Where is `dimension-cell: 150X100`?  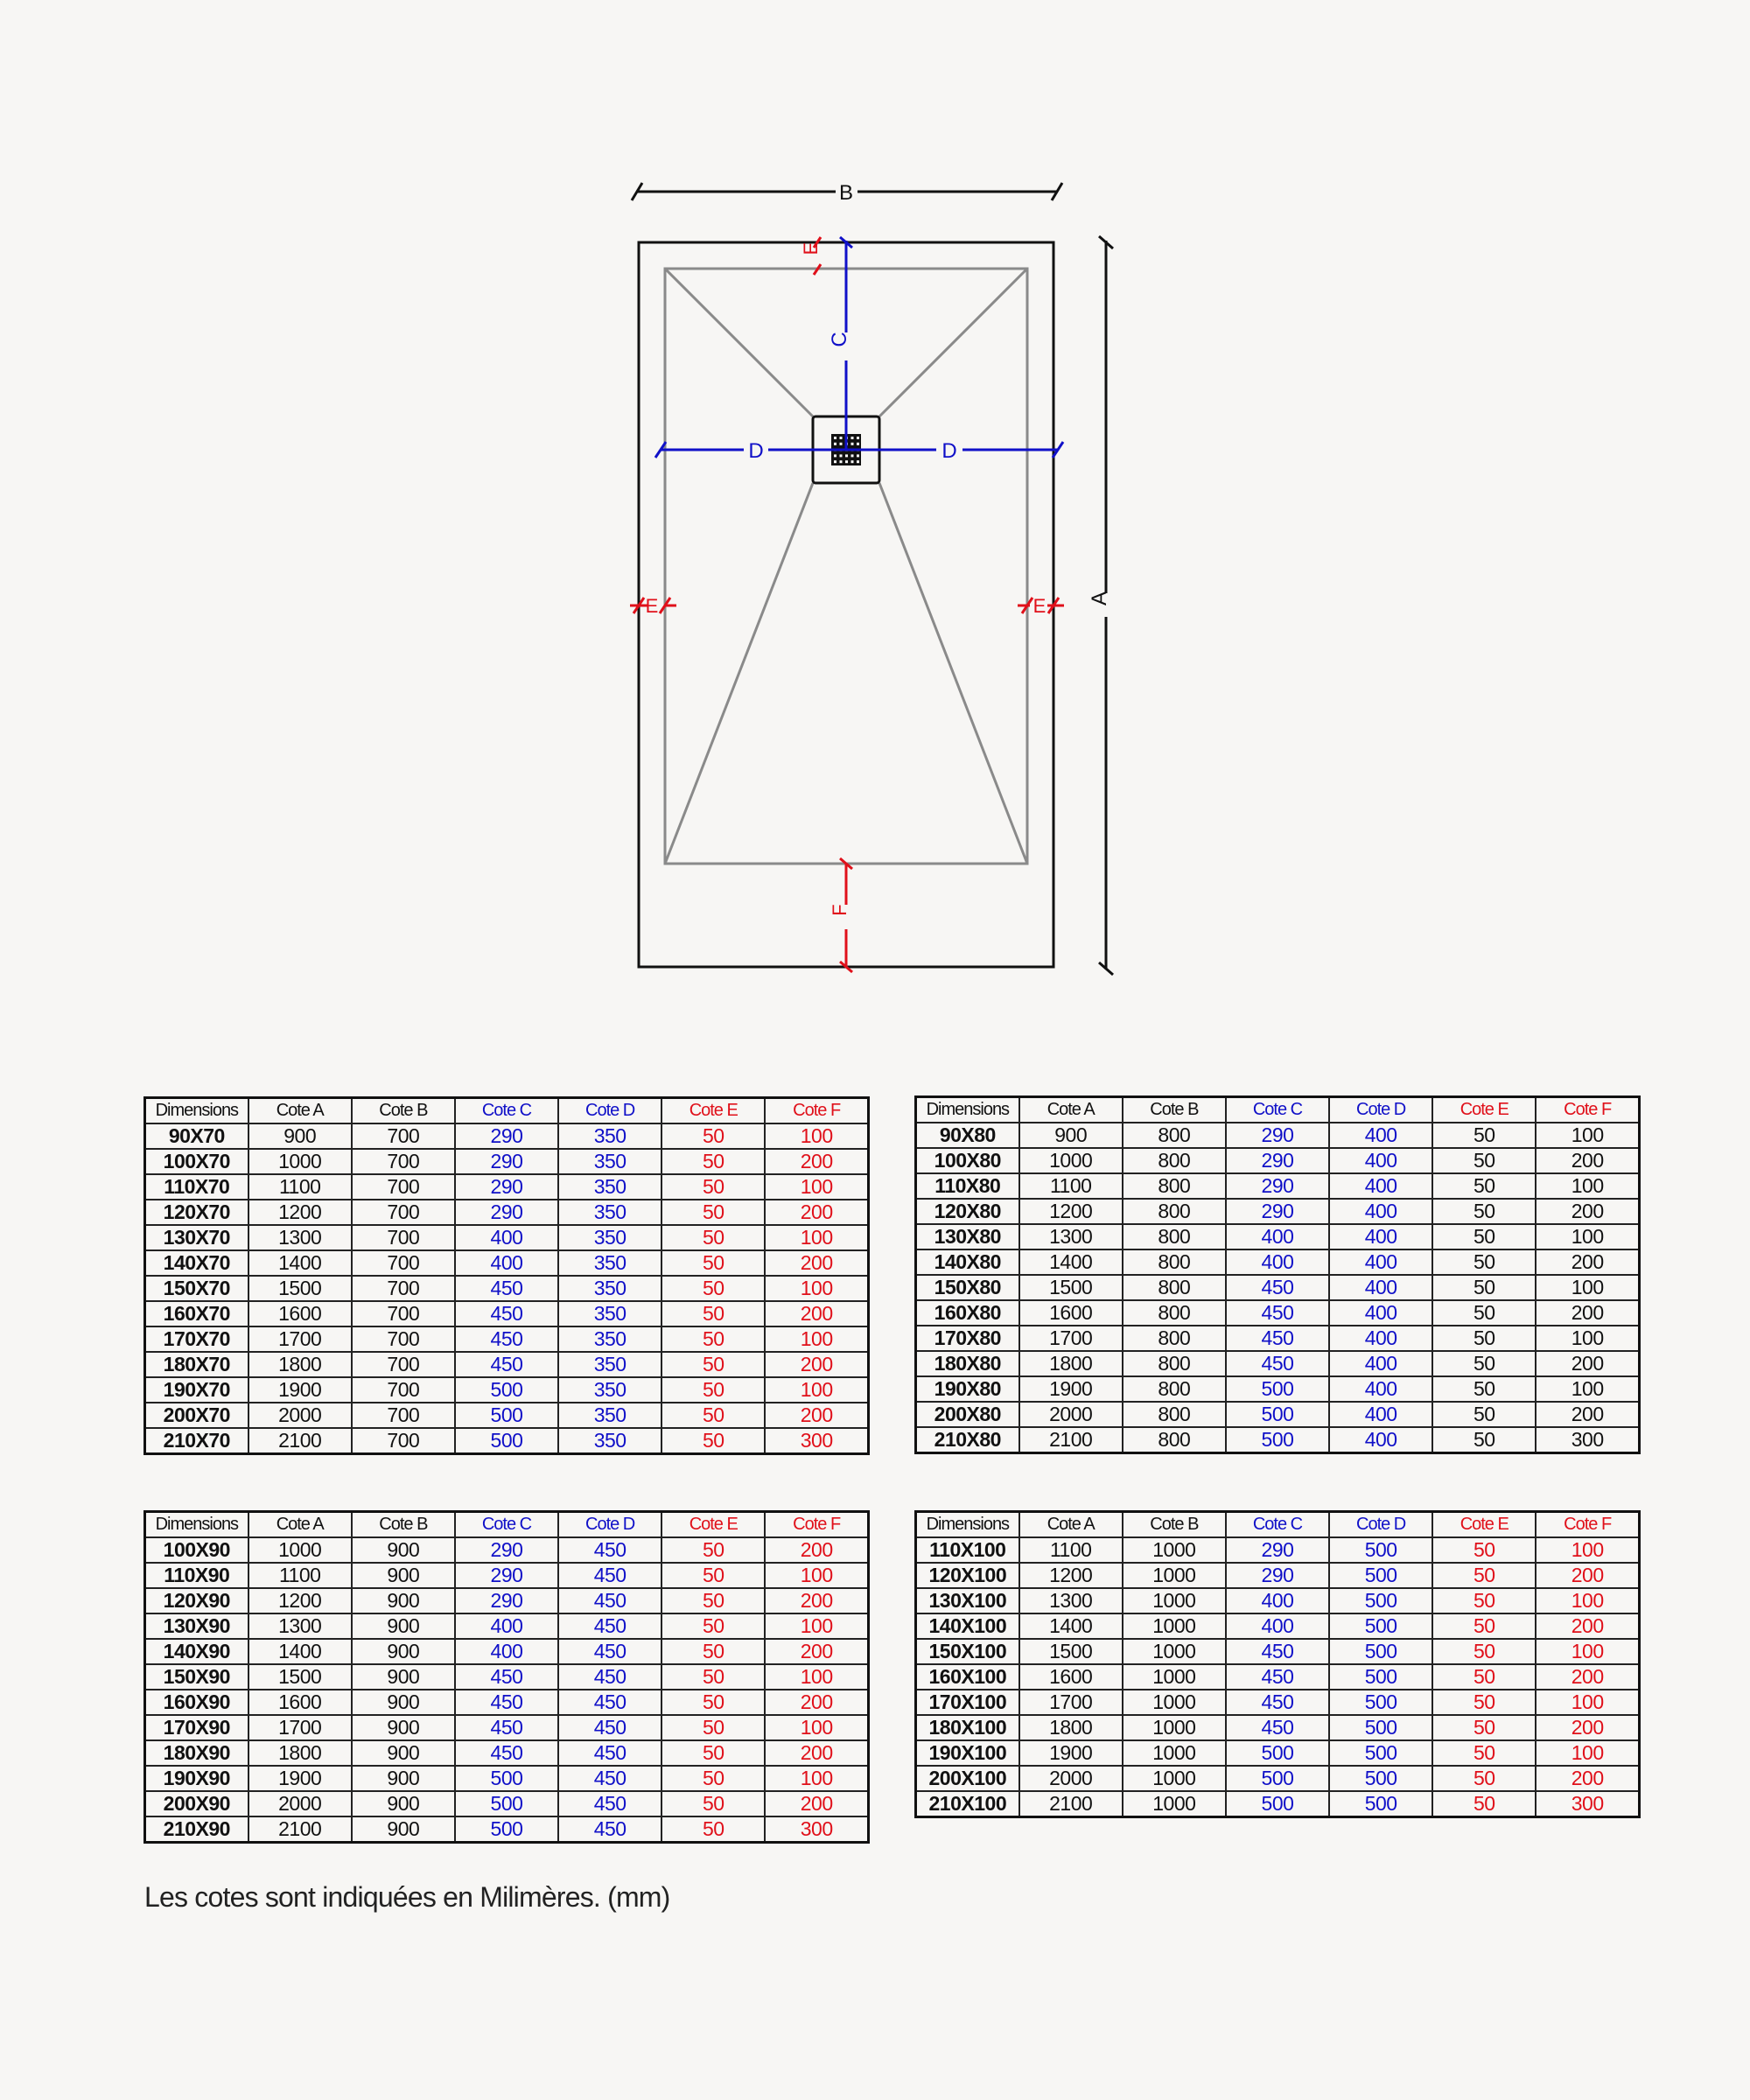 dimension-cell: 150X100 is located at coordinates (967, 1651).